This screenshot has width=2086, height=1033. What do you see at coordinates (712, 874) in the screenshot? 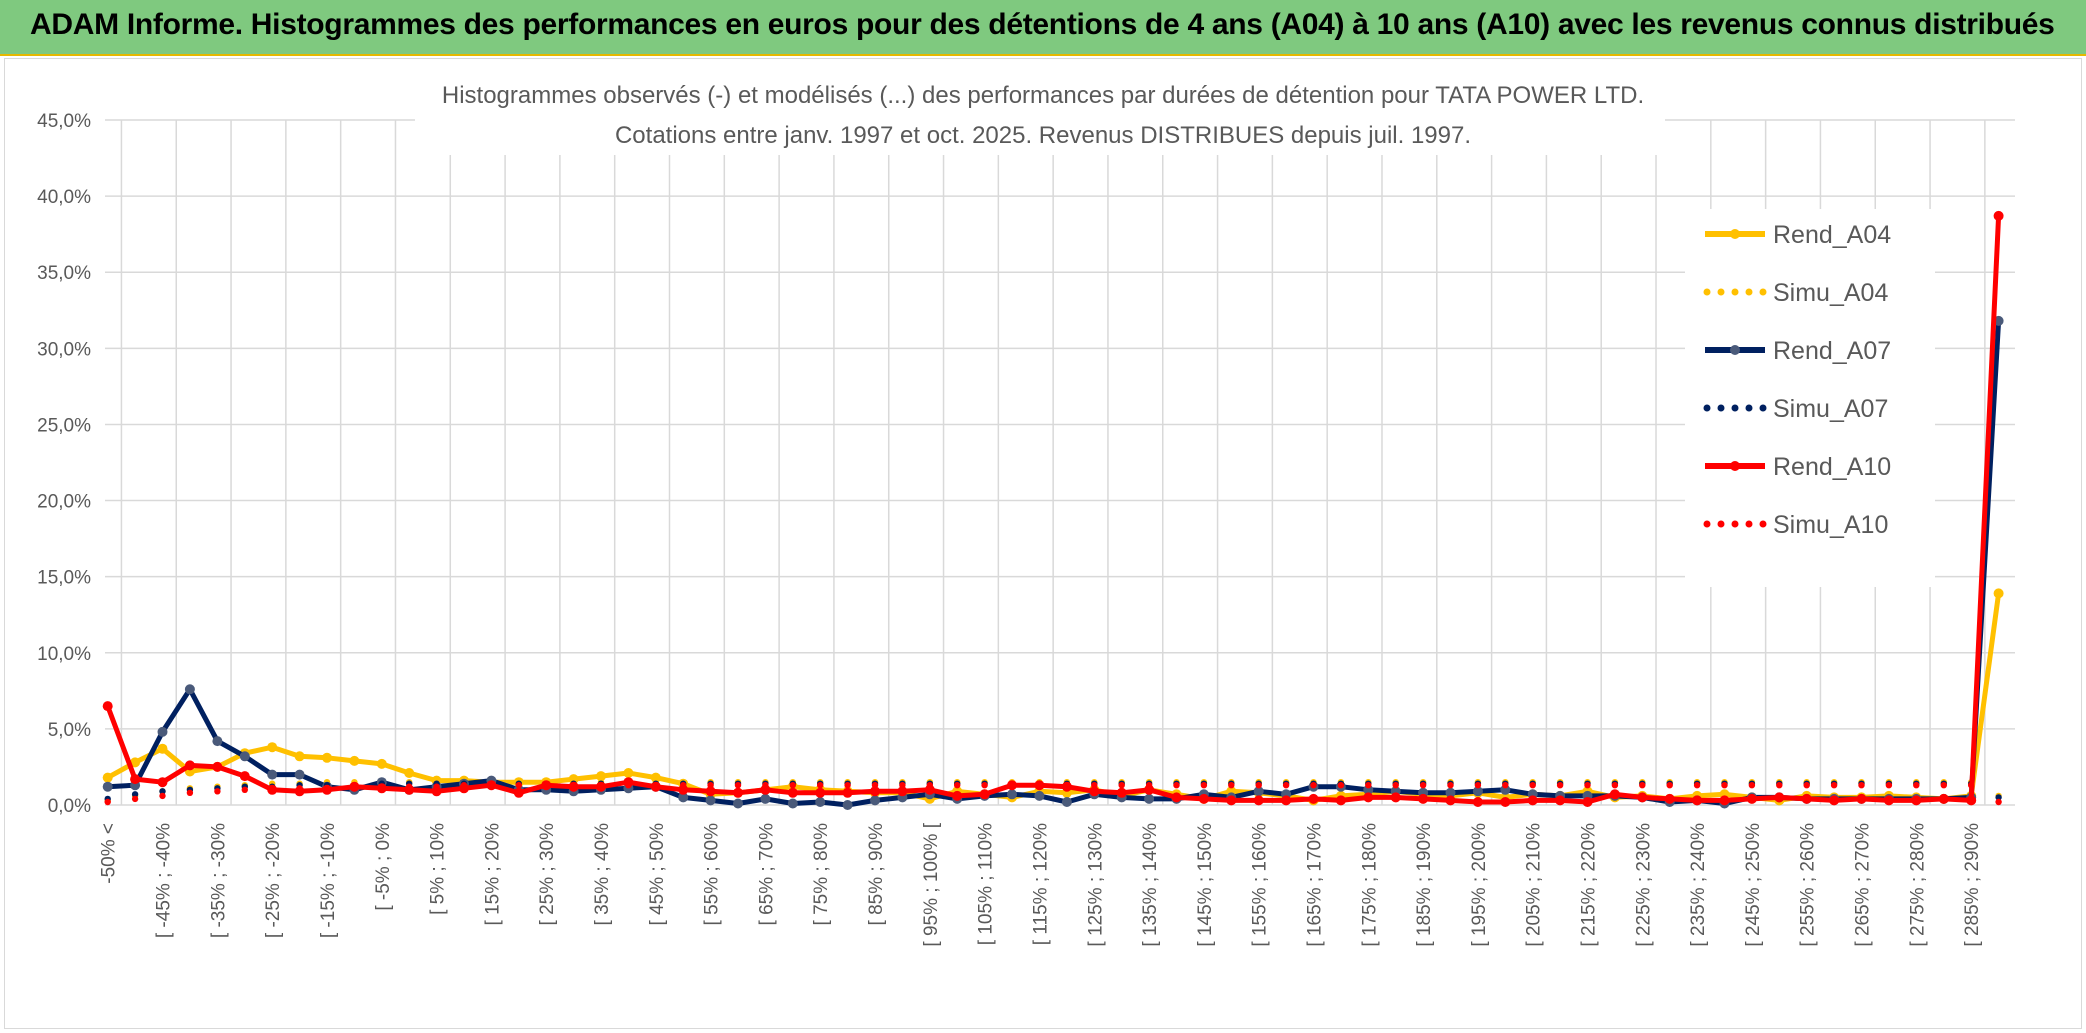
I see `x-tick-label: [ 55% ; 60%` at bounding box center [712, 874].